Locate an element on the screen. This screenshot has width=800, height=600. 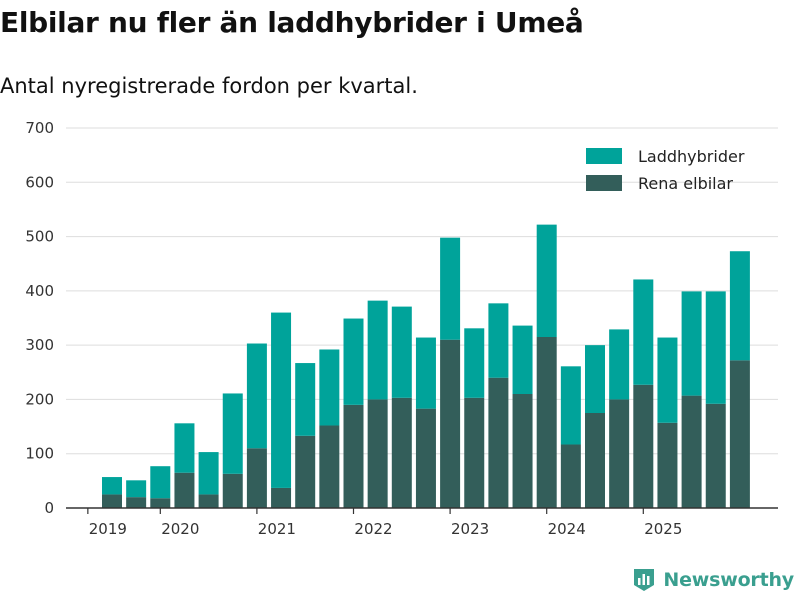
newsworthy-logo: Newsworthy is located at coordinates (712, 580).